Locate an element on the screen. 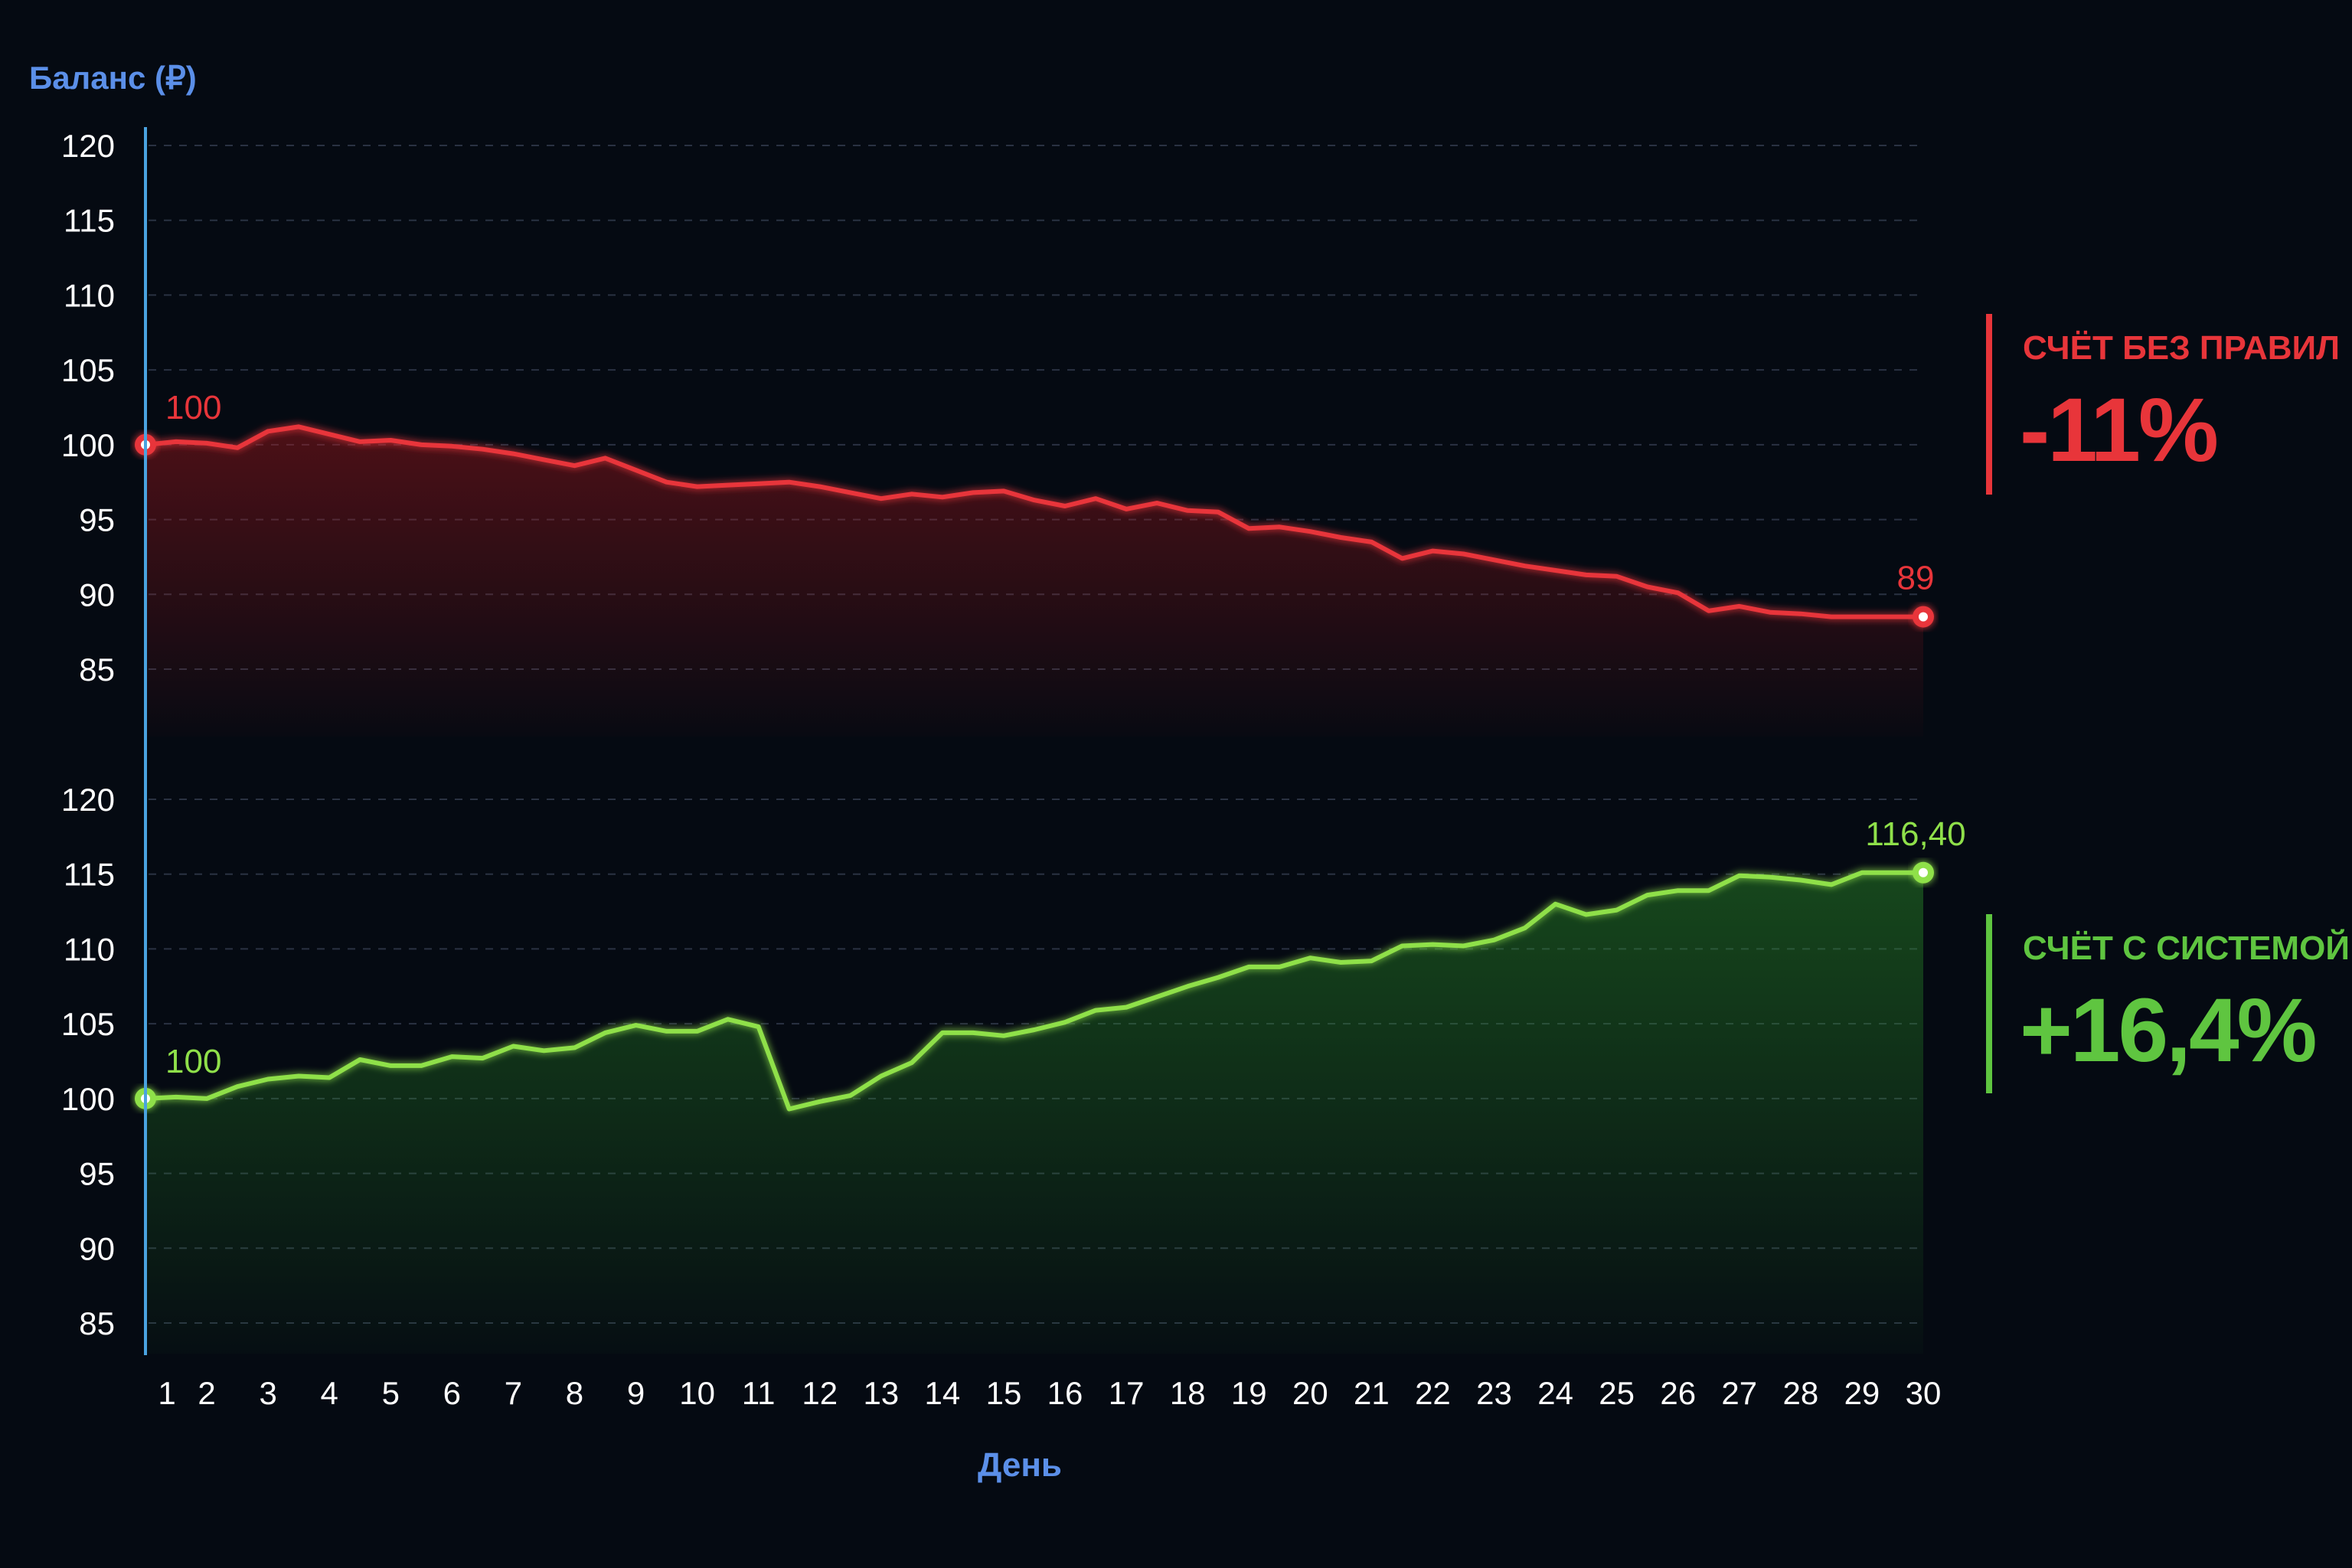 The image size is (2352, 1568). x-tick-label: 3 is located at coordinates (267, 1393).